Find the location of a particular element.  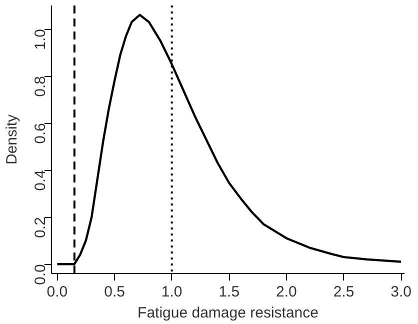

x-tick-label: 1.5 is located at coordinates (229, 292).